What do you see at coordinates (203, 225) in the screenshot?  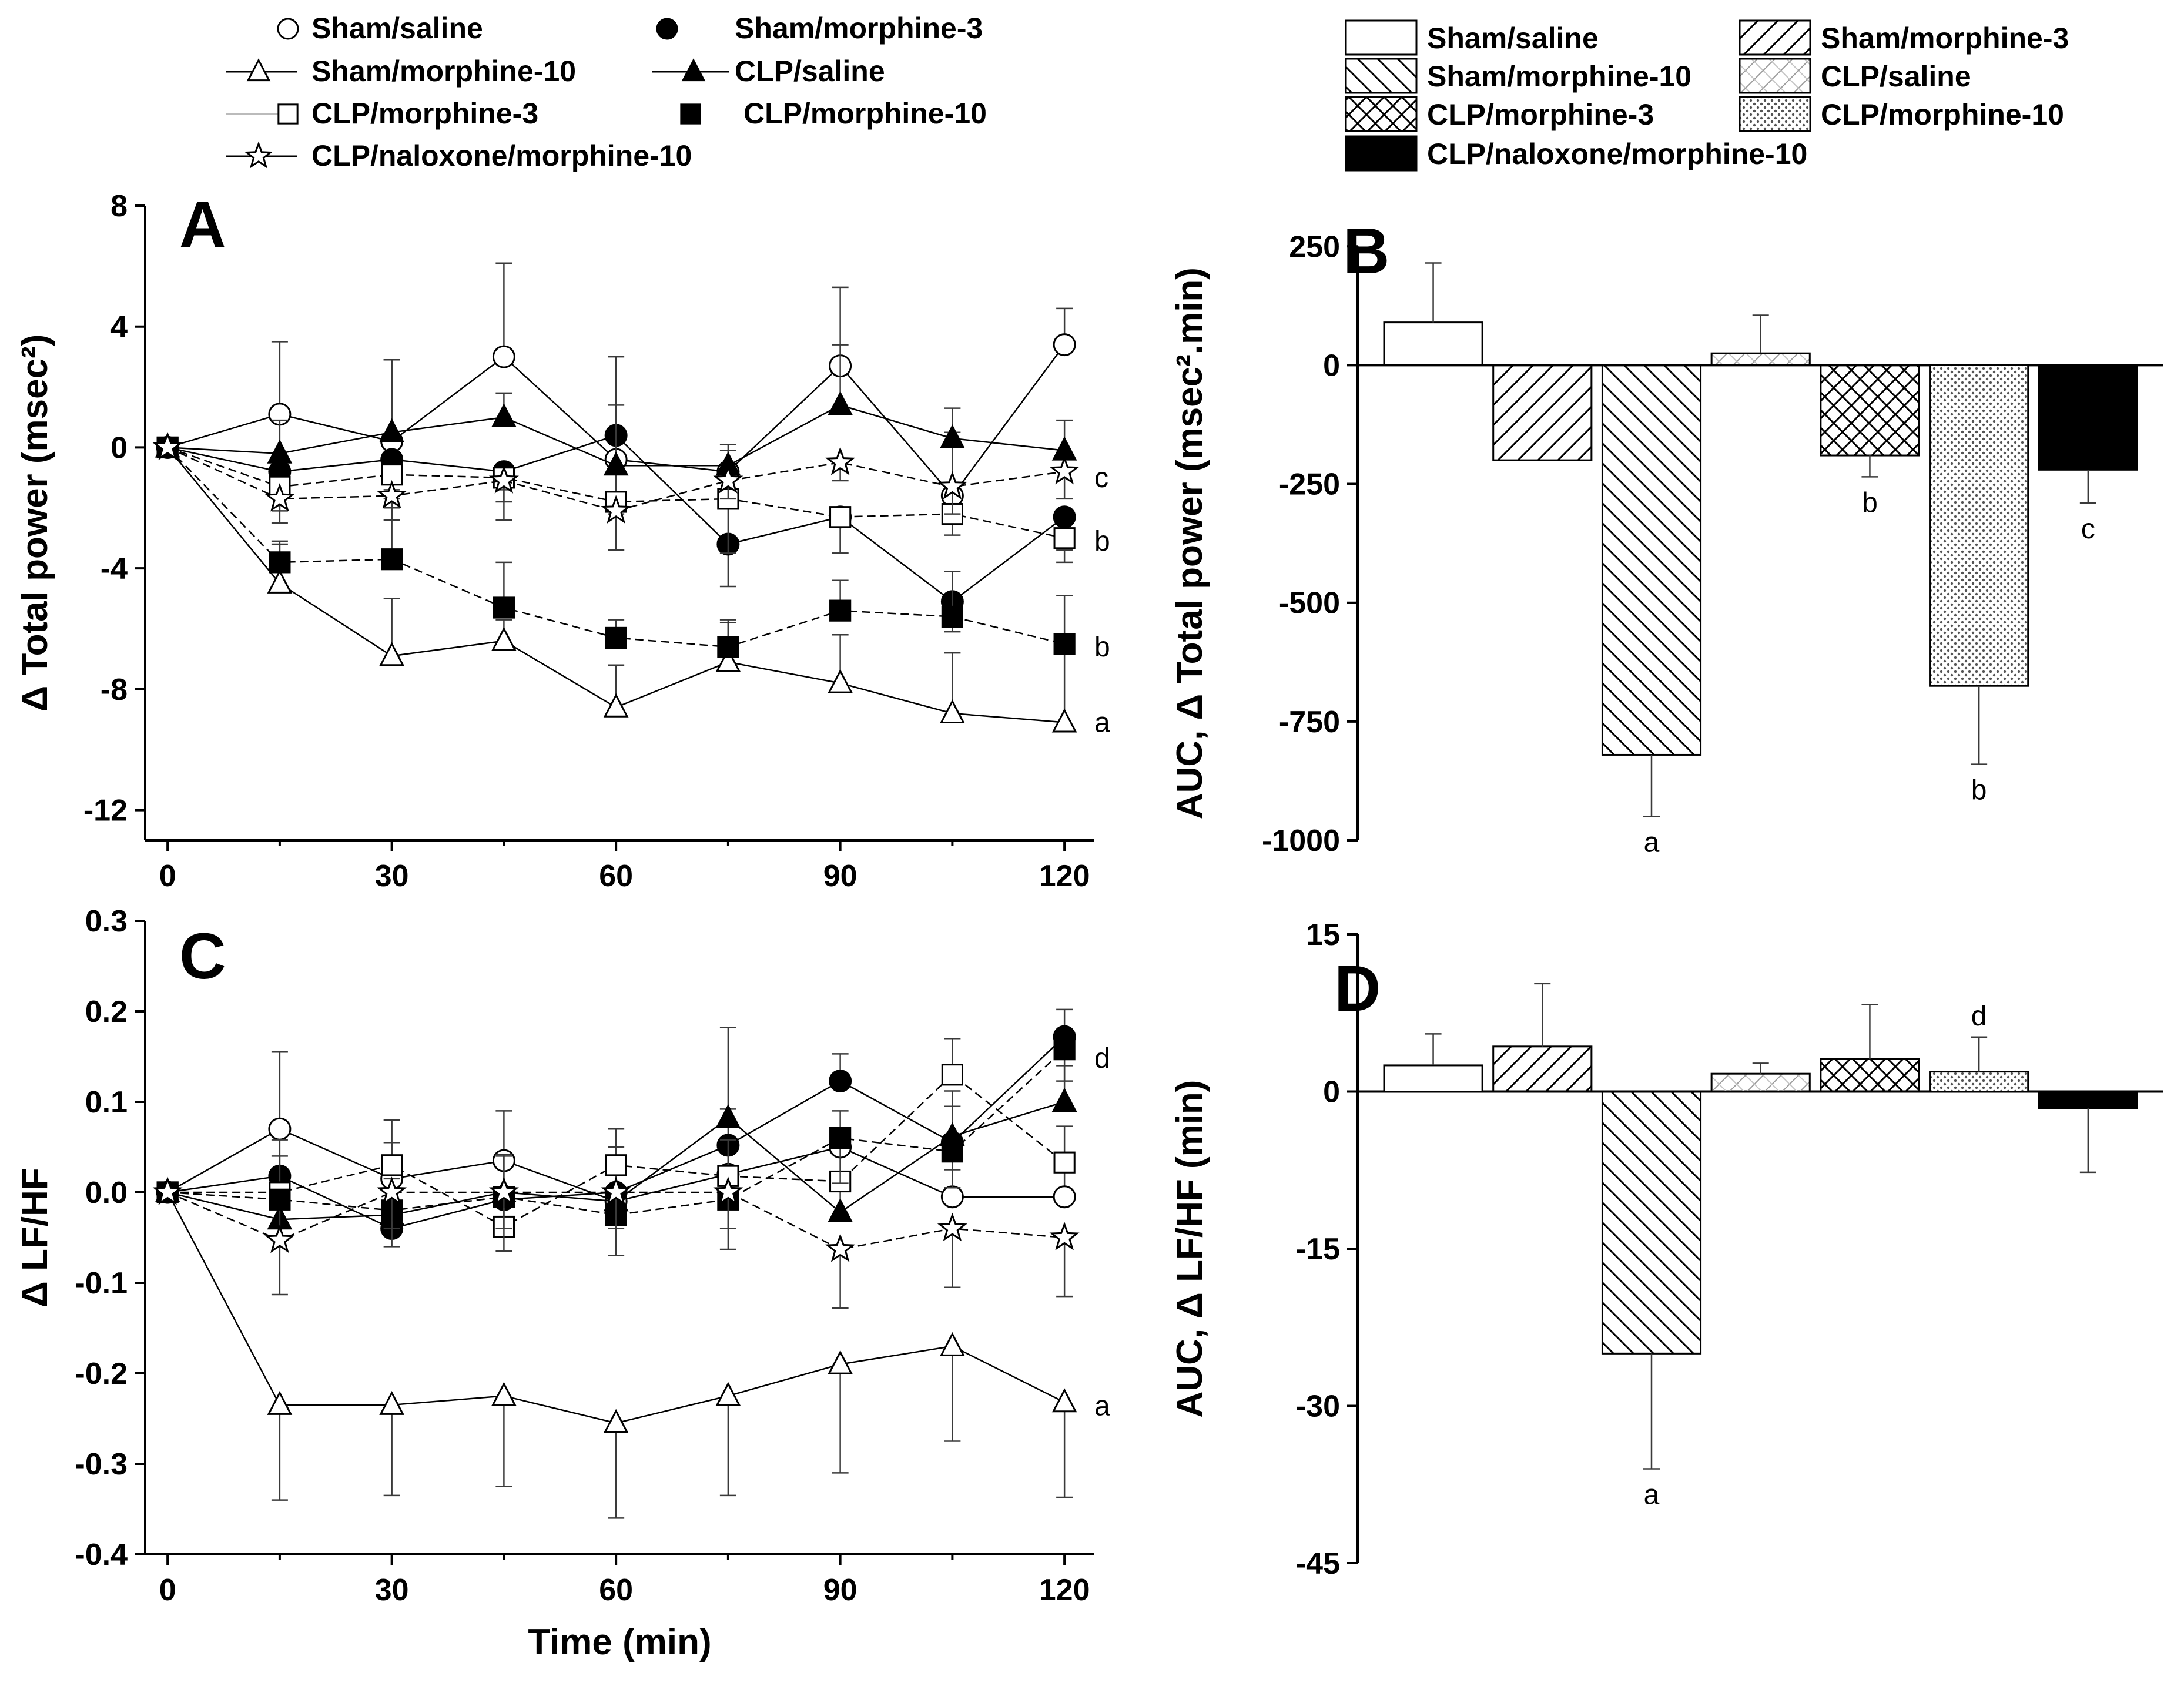 I see `panel-letter: A` at bounding box center [203, 225].